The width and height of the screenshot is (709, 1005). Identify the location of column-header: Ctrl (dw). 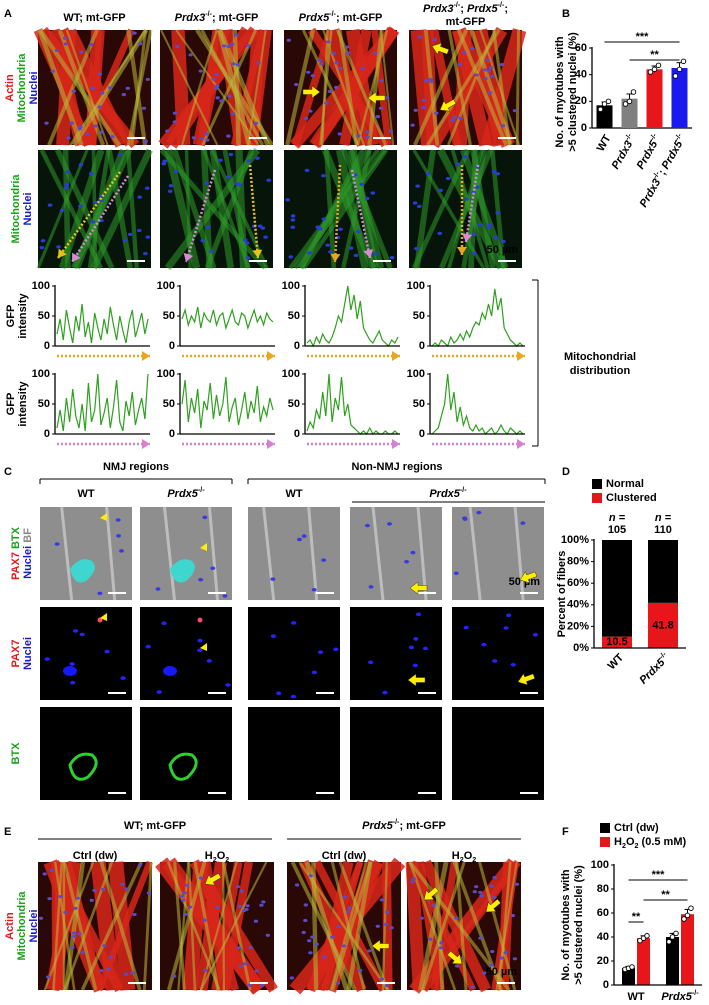
(95, 856).